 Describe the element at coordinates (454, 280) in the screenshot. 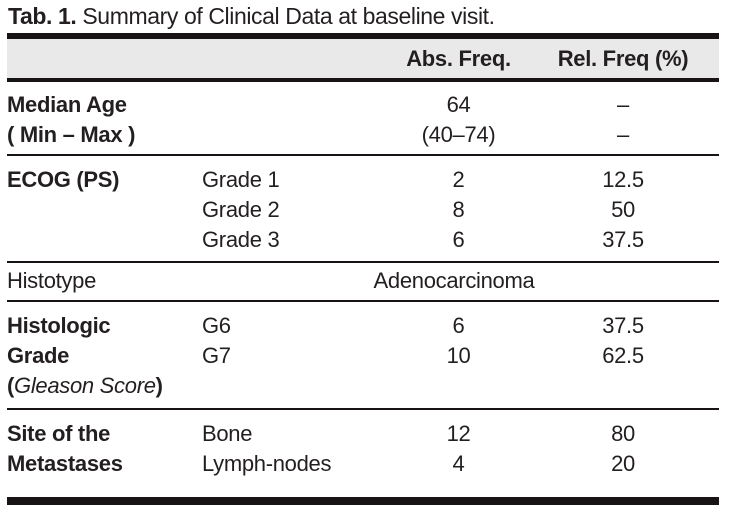

I see `cell-histotype-value: Adenocarcinoma` at that location.